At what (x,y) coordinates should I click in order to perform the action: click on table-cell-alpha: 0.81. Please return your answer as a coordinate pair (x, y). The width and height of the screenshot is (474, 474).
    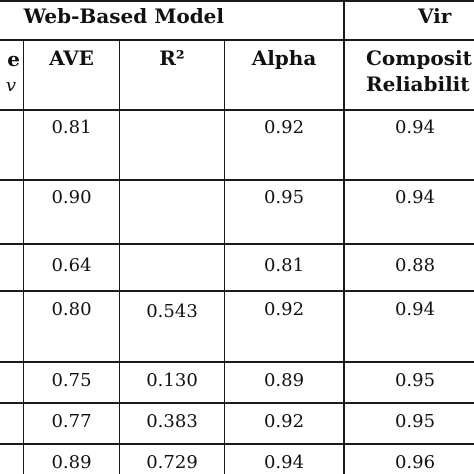
    Looking at the image, I should click on (284, 265).